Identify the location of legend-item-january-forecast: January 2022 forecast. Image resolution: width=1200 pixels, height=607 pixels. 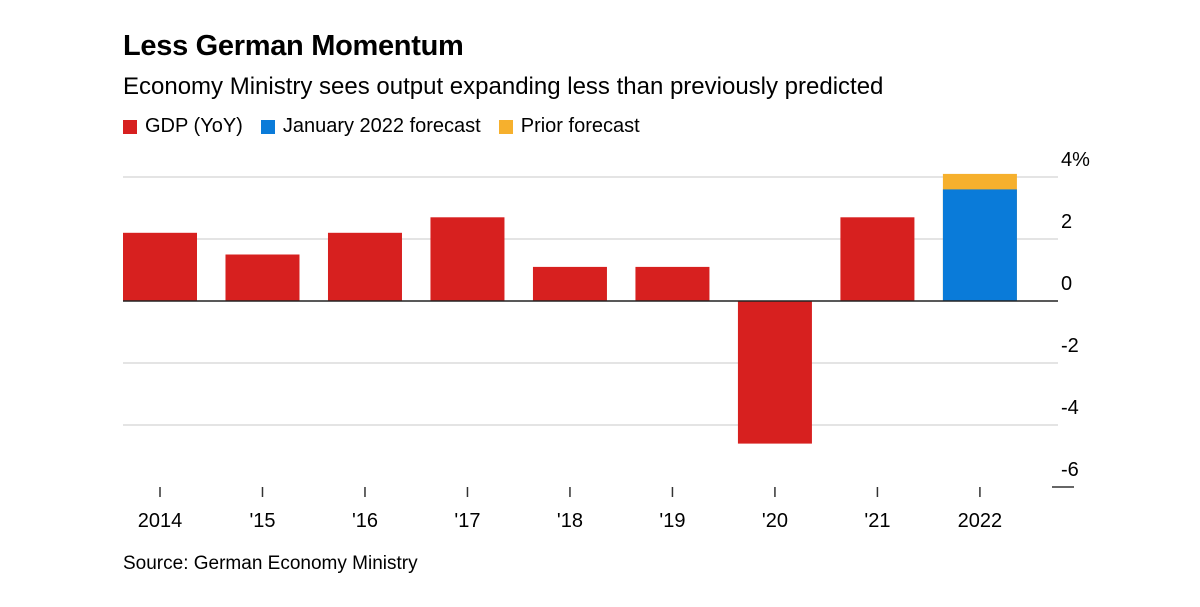
(370, 126).